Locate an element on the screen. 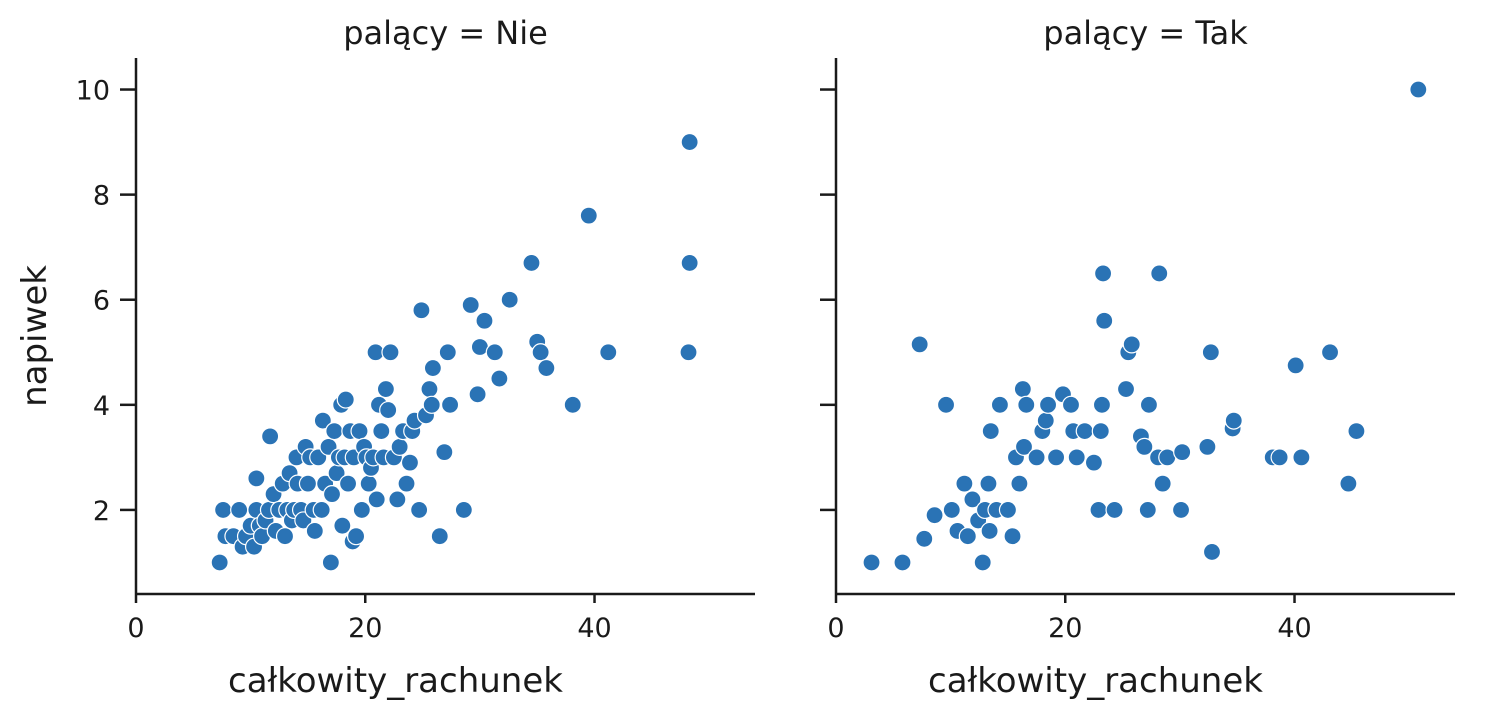 This screenshot has width=1488, height=717. y-axis-label: napiwek is located at coordinates (35, 336).